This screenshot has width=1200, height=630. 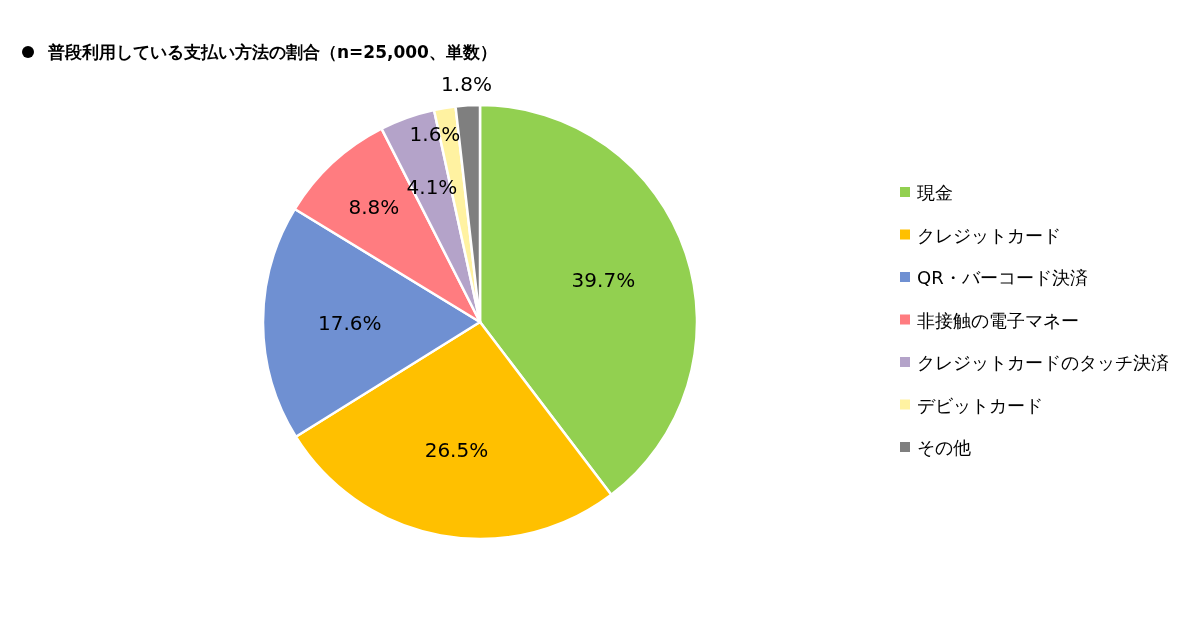 I want to click on data-label: 4.1%, so click(x=432, y=187).